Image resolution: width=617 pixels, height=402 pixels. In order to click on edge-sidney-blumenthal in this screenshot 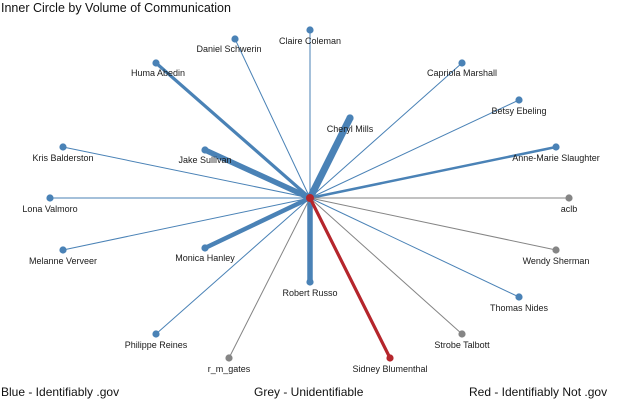, I will do `click(350, 278)`.